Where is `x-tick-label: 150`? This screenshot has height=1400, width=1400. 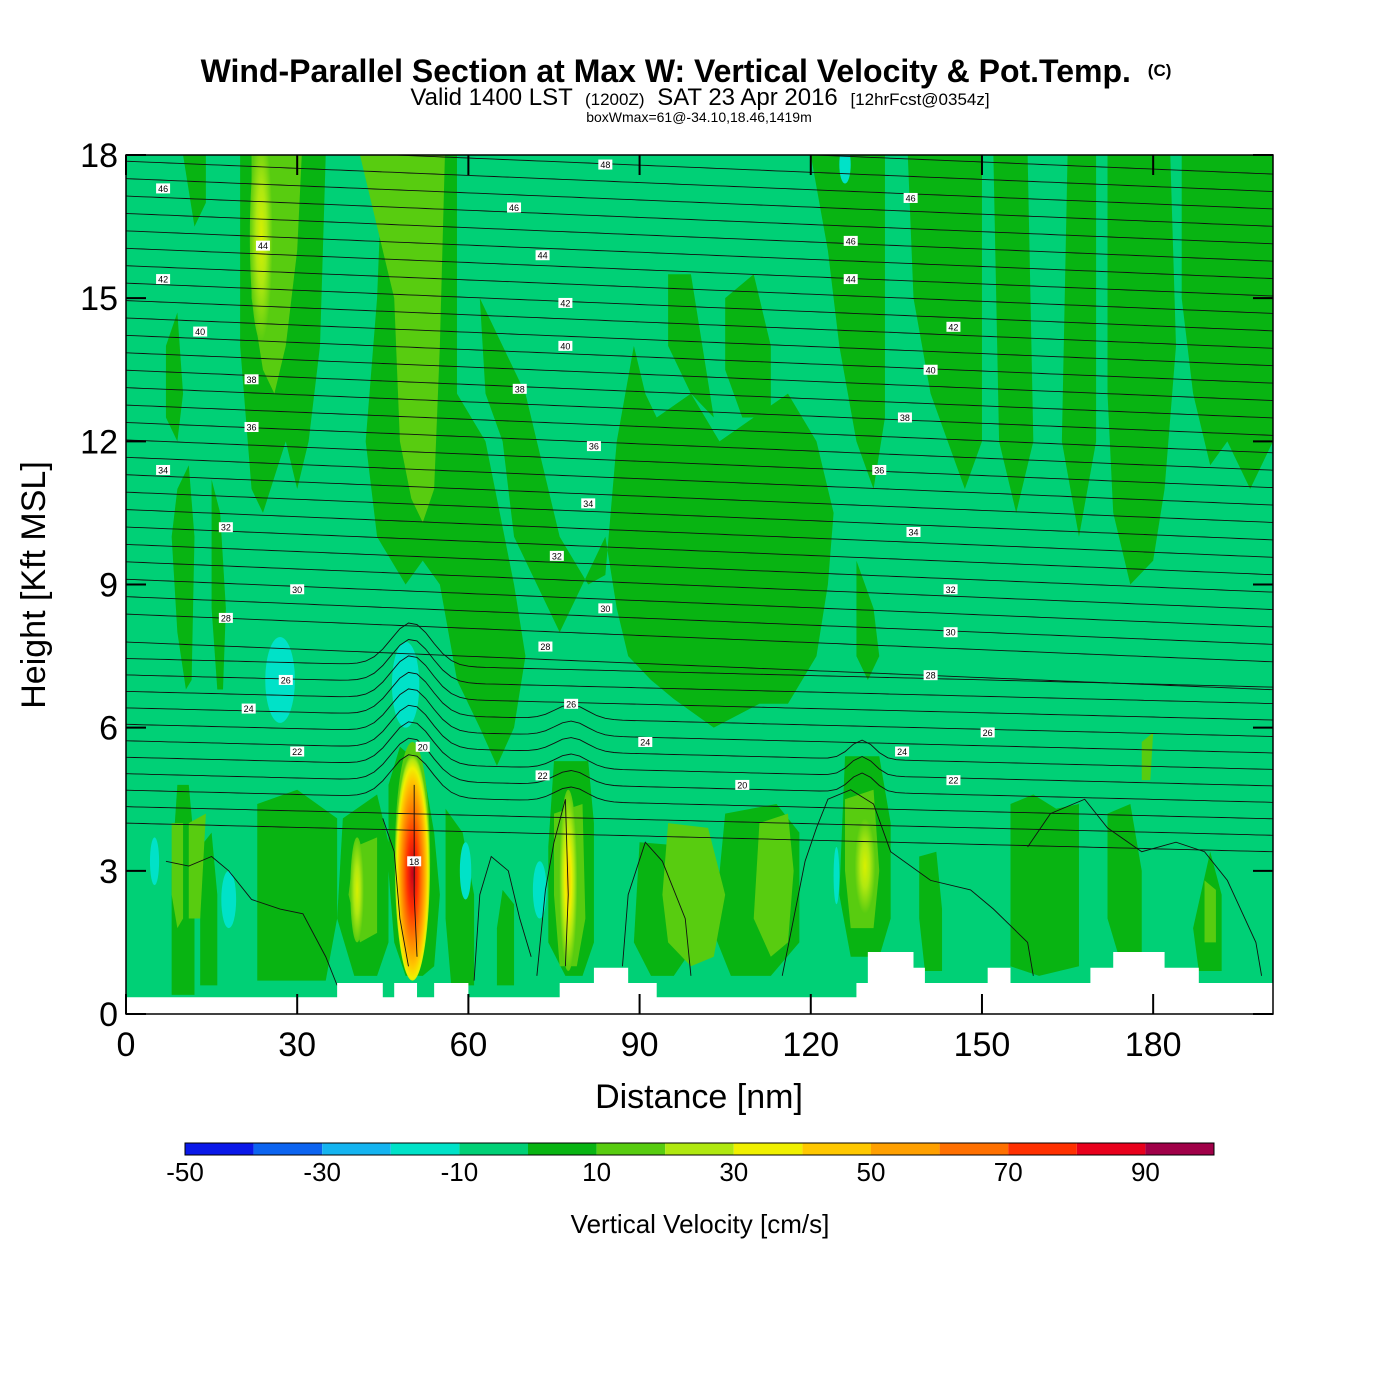 x-tick-label: 150 is located at coordinates (982, 1045).